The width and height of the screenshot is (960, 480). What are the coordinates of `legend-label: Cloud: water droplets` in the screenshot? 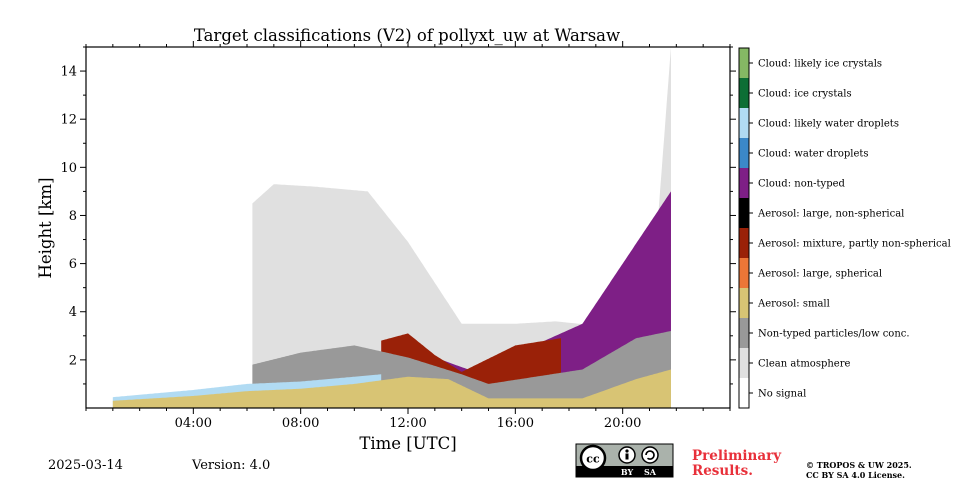 It's located at (813, 154).